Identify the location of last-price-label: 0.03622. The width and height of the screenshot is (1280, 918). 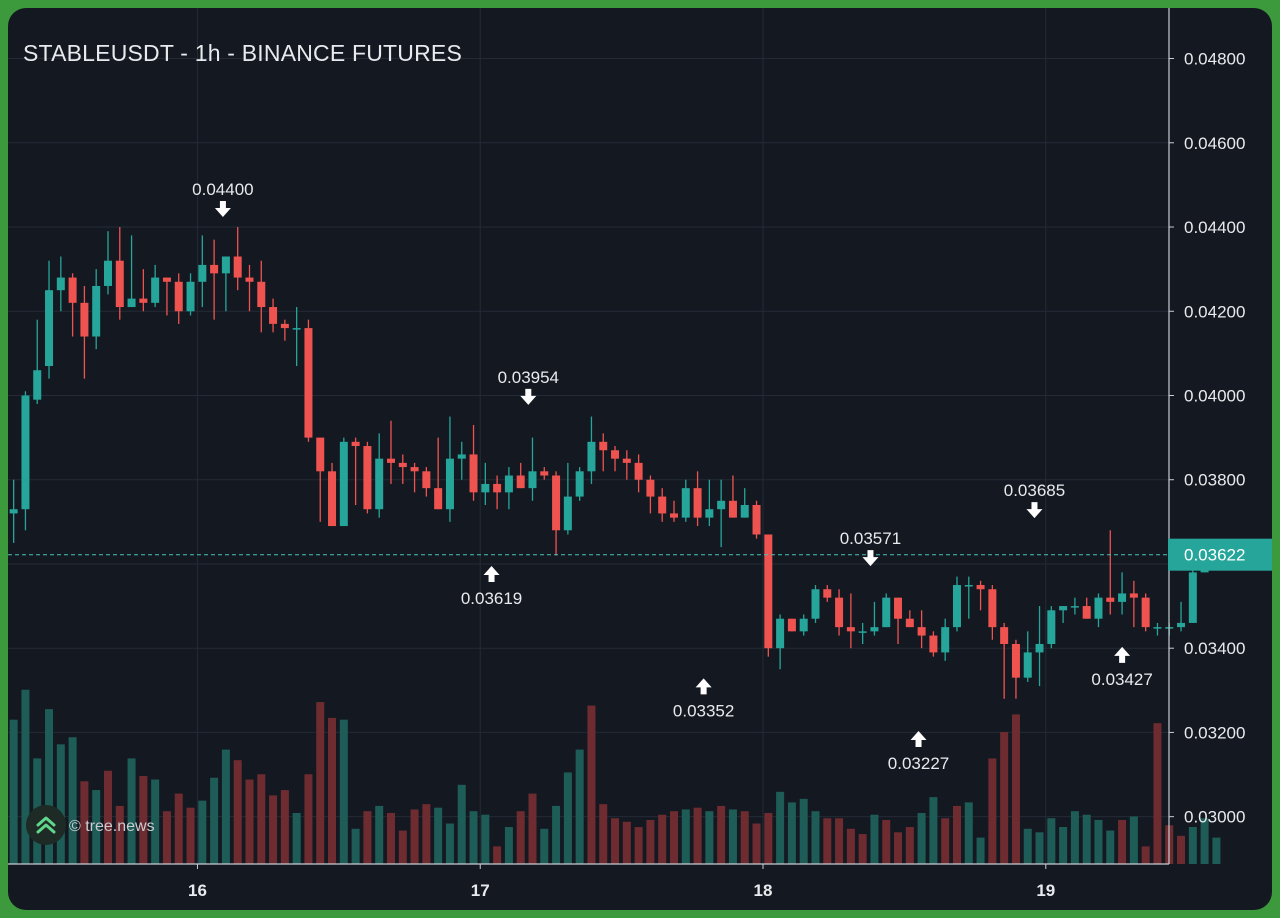
(1214, 555).